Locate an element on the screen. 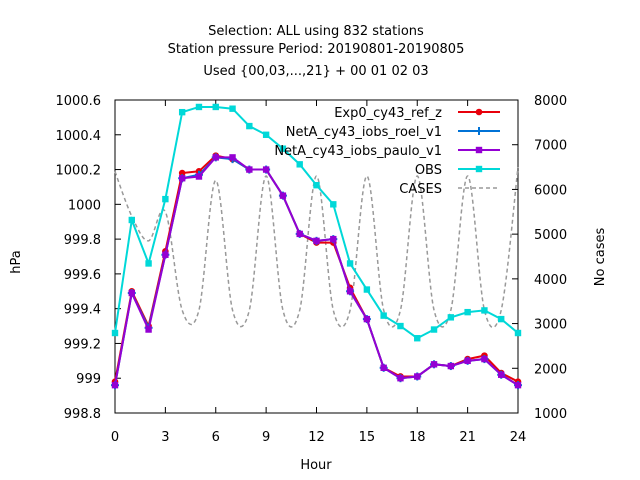 This screenshot has height=480, width=640. x-tick-label: 21 is located at coordinates (467, 437).